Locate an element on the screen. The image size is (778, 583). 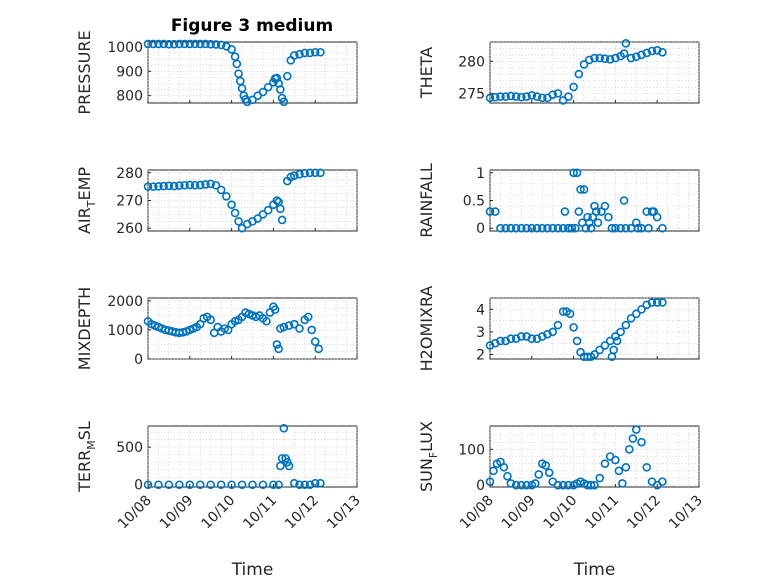
x-axis-label: Time is located at coordinates (252, 570).